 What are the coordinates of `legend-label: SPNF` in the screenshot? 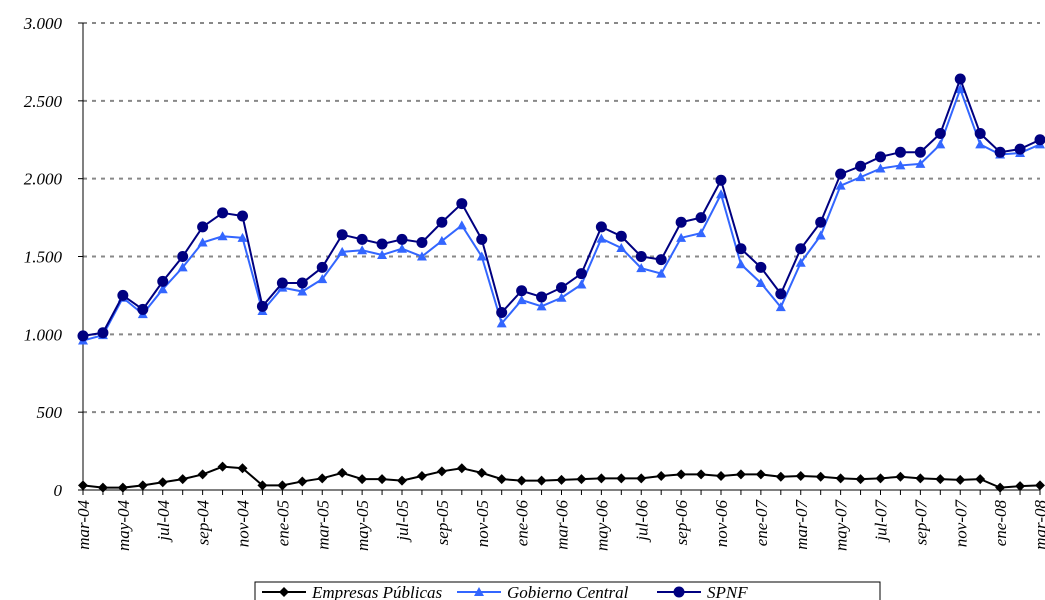 It's located at (727, 591).